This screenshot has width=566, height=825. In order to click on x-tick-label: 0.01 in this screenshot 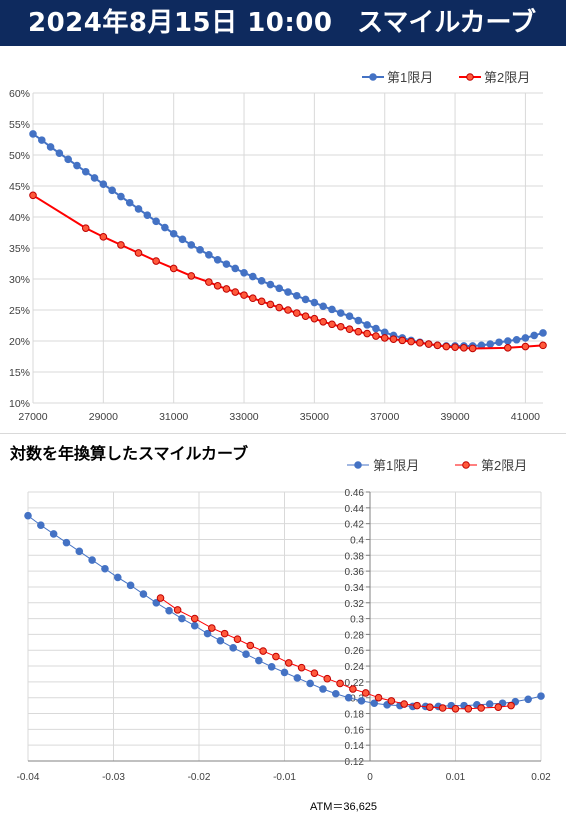, I will do `click(456, 777)`.